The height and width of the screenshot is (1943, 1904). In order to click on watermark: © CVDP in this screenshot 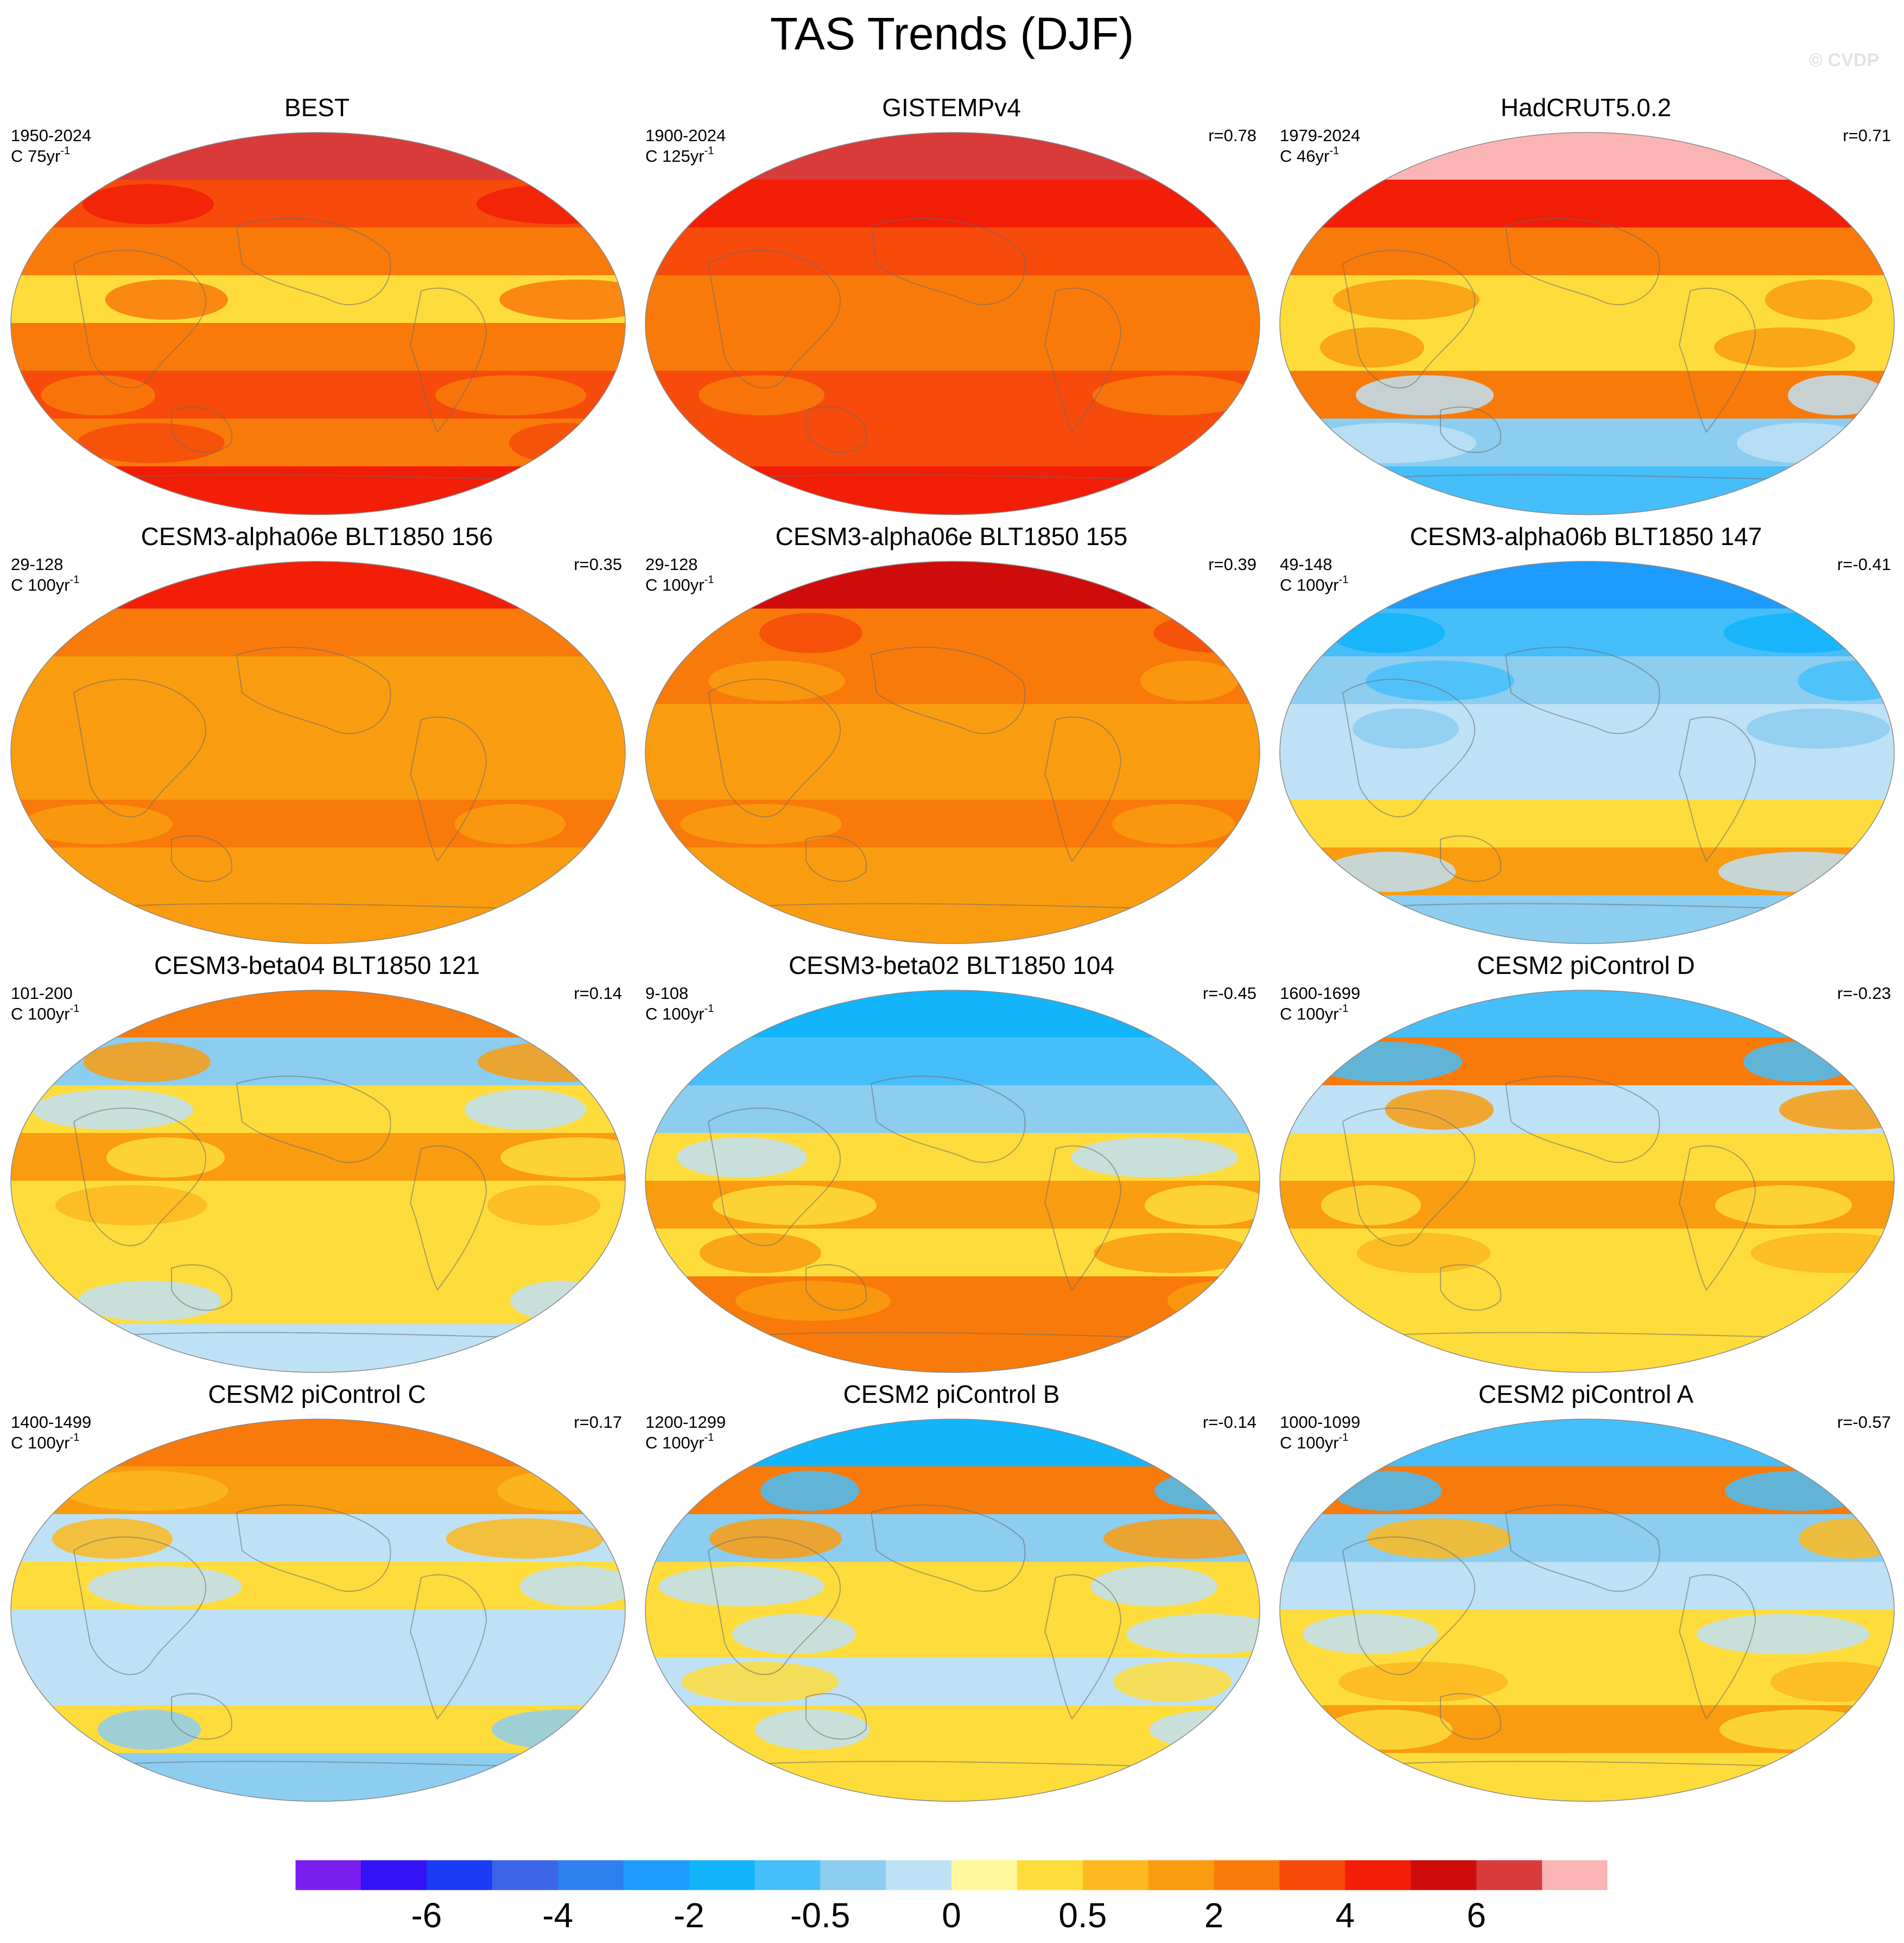, I will do `click(1844, 60)`.